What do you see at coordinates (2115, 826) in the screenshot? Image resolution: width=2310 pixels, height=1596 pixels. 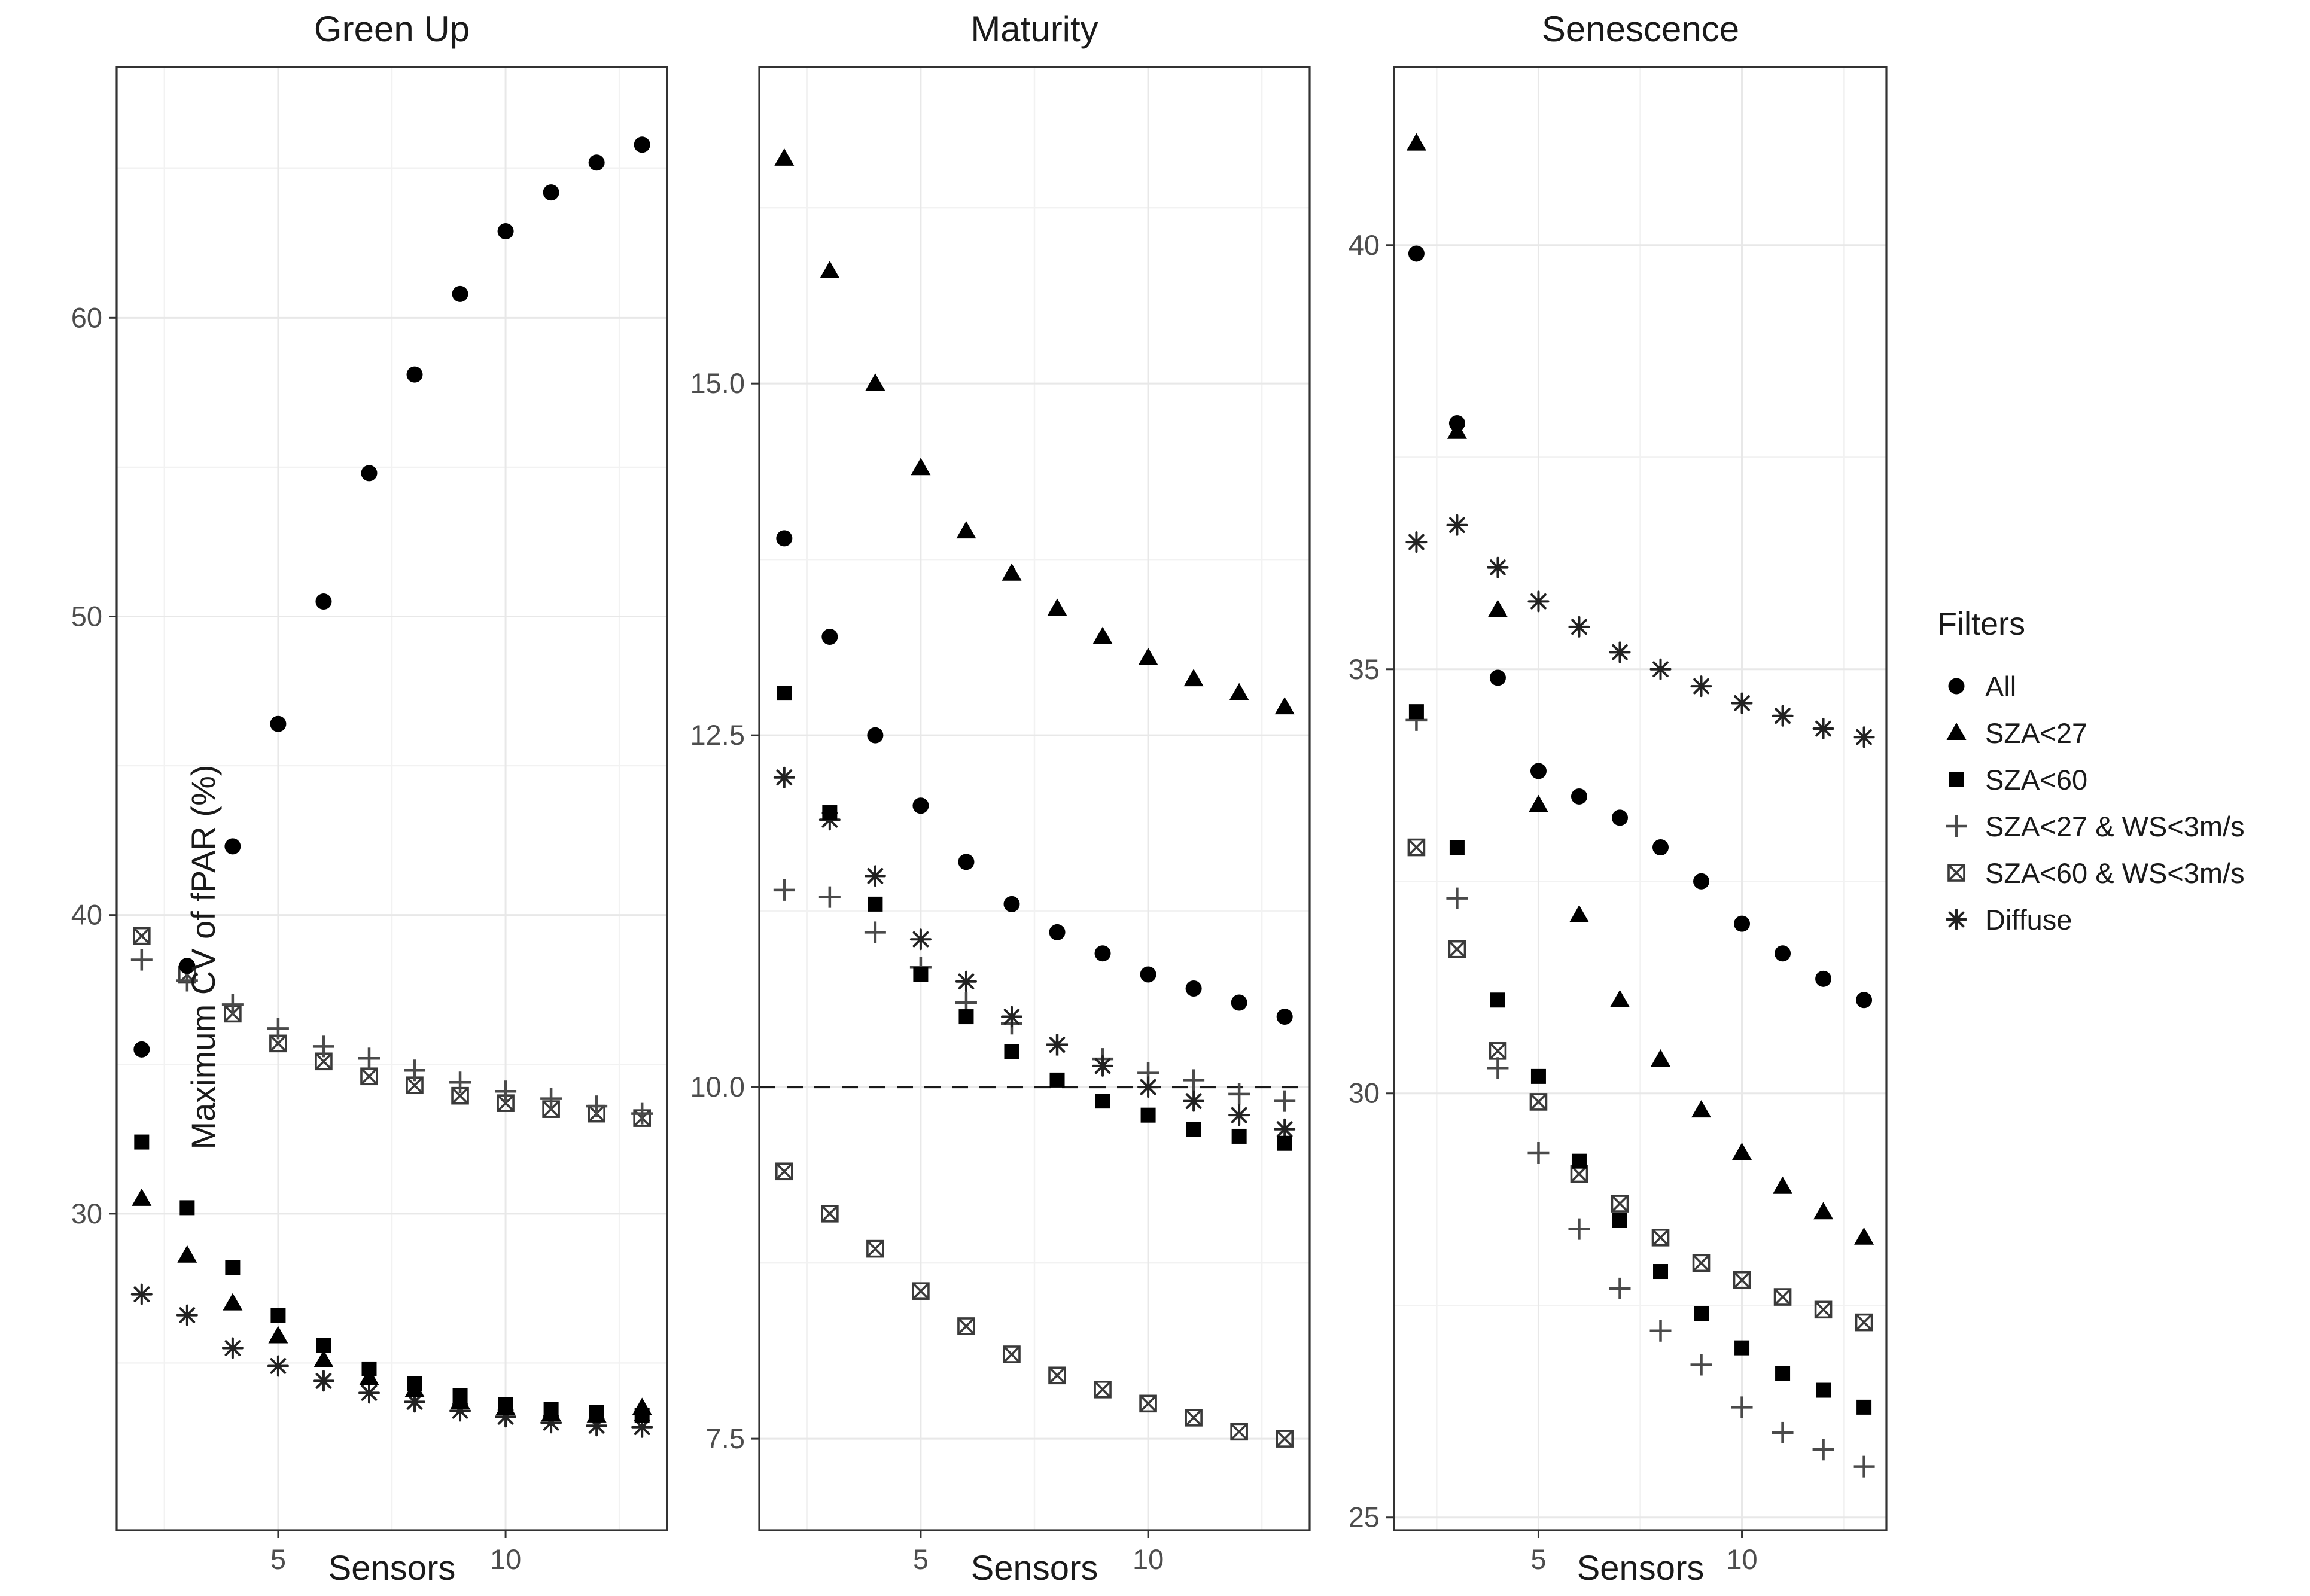 I see `legend-item-label: SZA<27 & WS<3m/s` at bounding box center [2115, 826].